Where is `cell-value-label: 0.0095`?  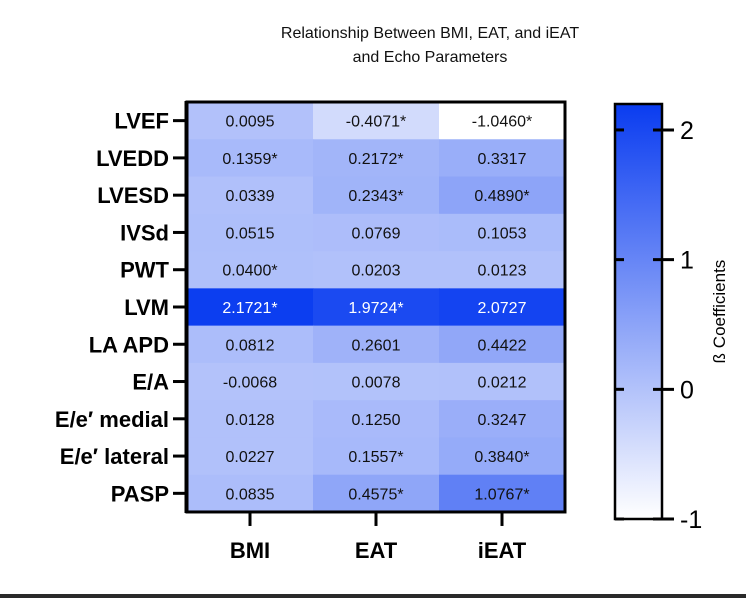
cell-value-label: 0.0095 is located at coordinates (250, 122).